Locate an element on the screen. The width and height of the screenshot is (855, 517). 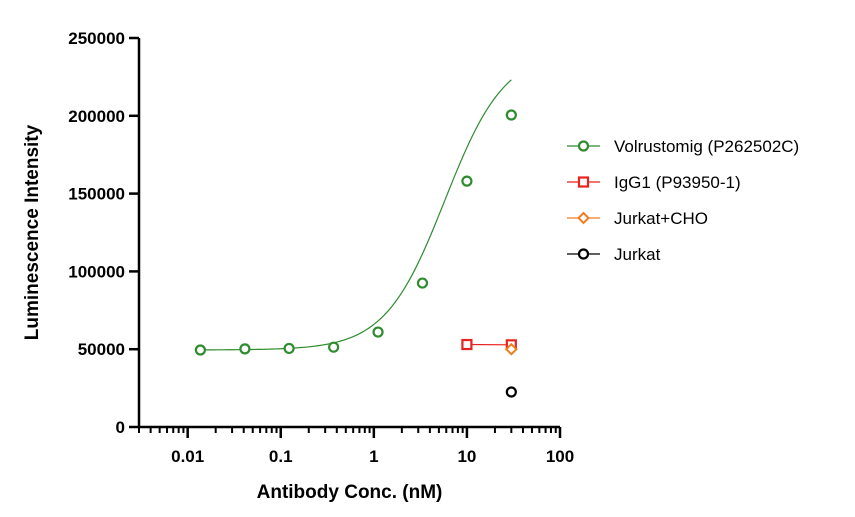
x-tick-label: 0.1 is located at coordinates (281, 456).